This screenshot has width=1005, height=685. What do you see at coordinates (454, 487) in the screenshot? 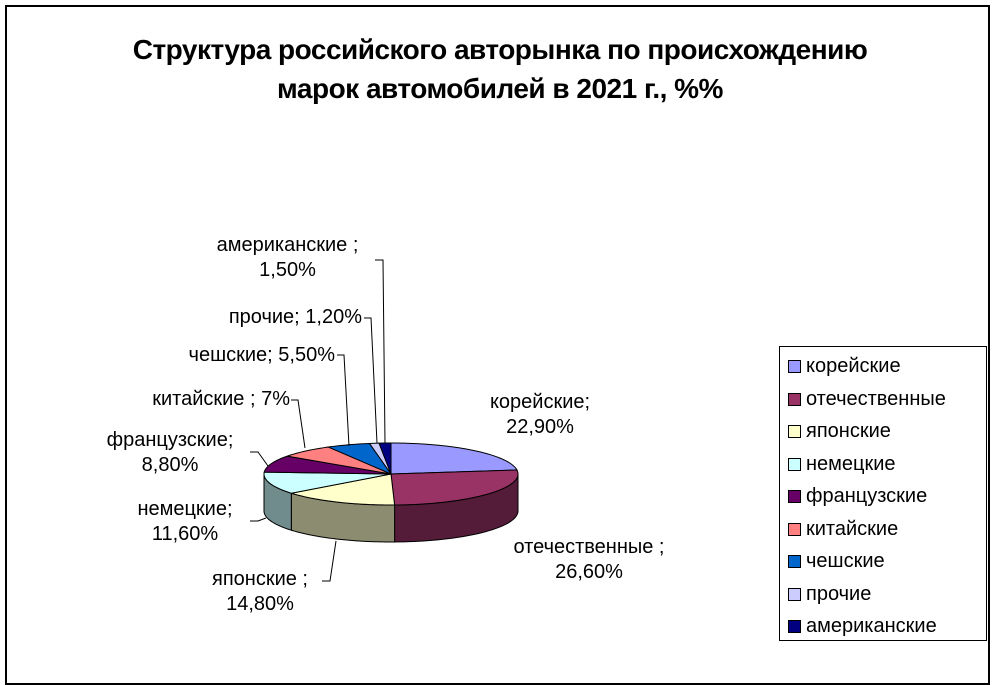
I see `pie-slice-отечественные` at bounding box center [454, 487].